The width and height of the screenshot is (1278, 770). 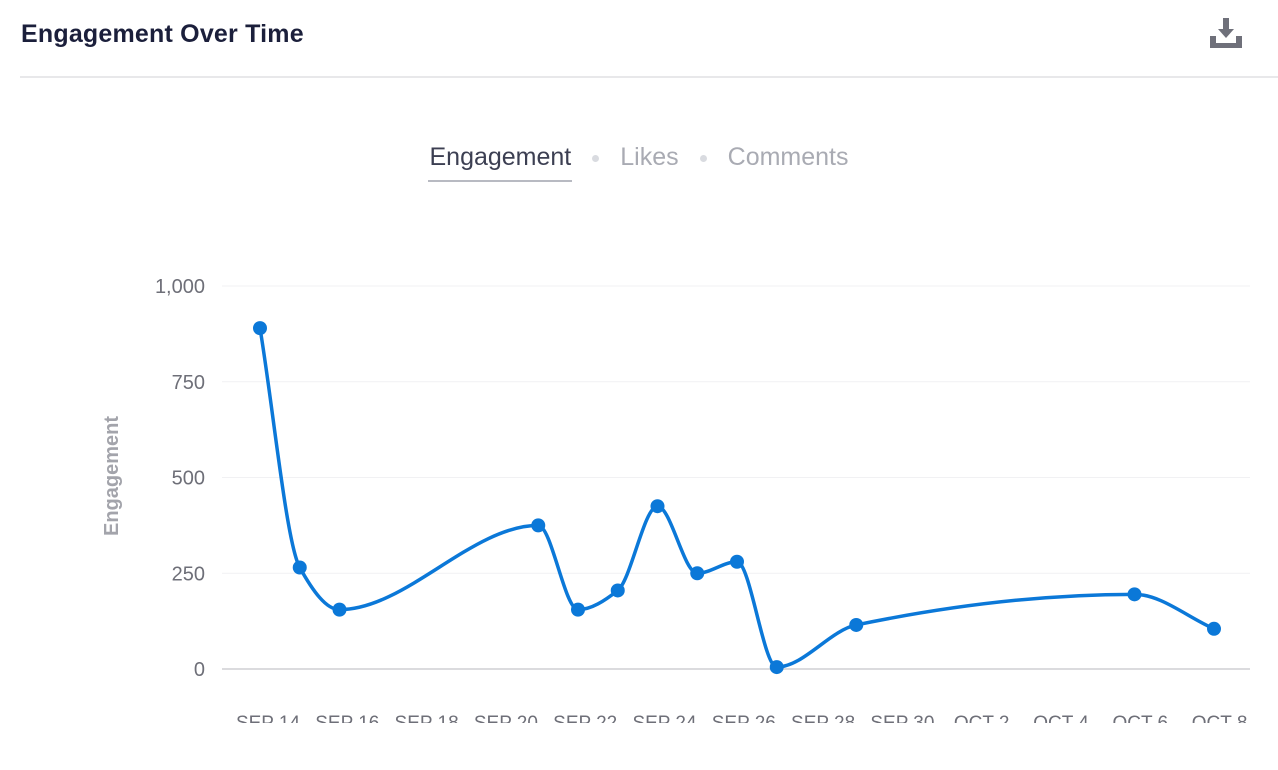 I want to click on download-icon, so click(x=1226, y=34).